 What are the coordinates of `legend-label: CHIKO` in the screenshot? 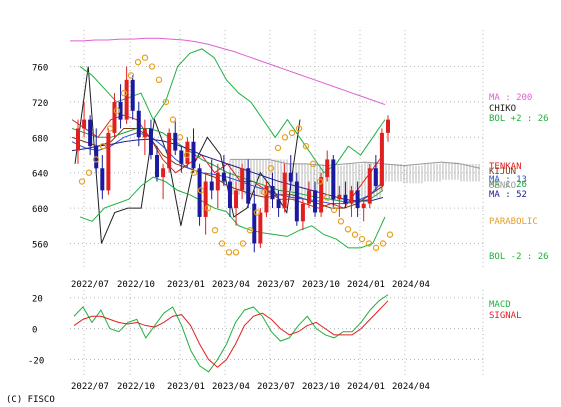 It's located at (502, 109).